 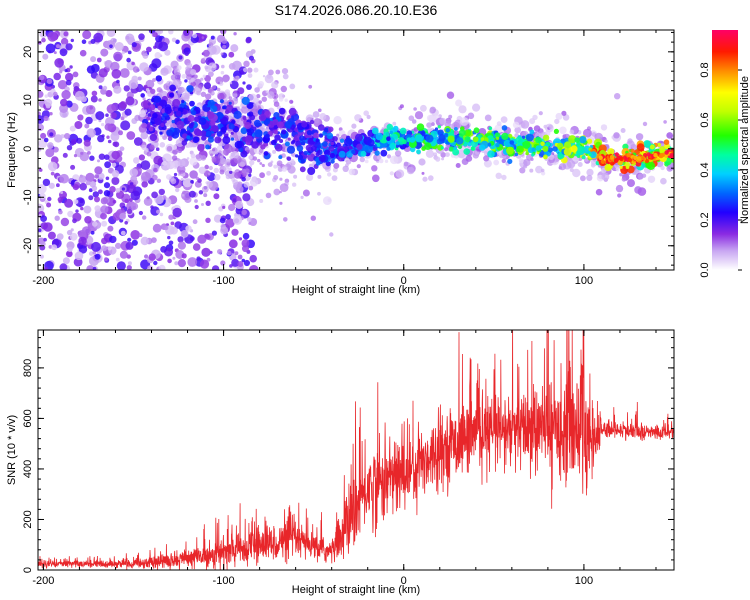 I want to click on spectrogram-xlabel: Height of straight line (km), so click(x=356, y=290).